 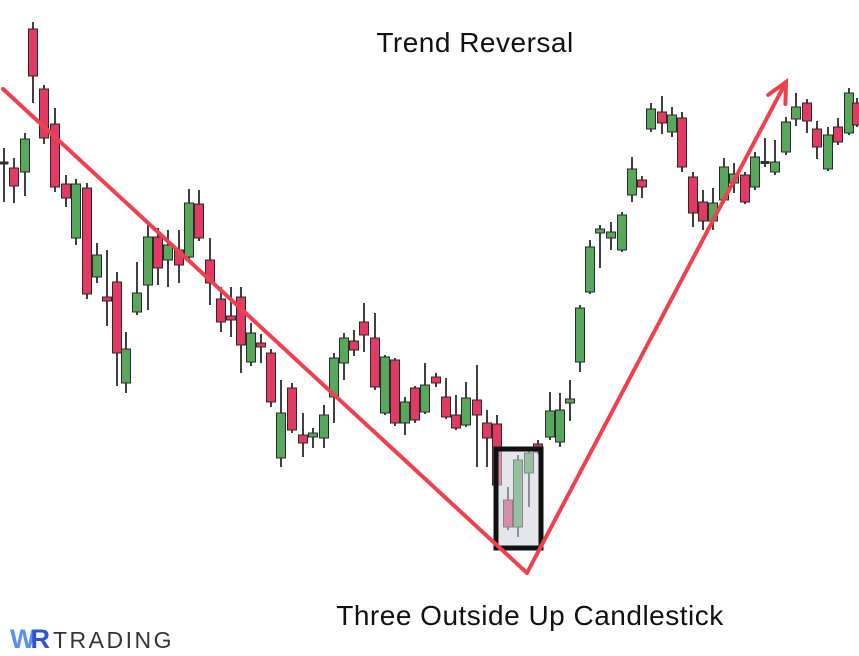 I want to click on trend-arrow-head-icon, so click(x=777, y=92).